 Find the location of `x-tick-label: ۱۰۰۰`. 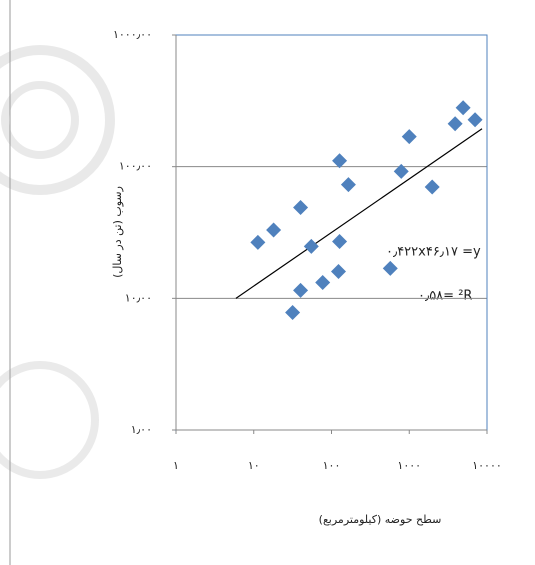

x-tick-label: ۱۰۰۰ is located at coordinates (409, 465).